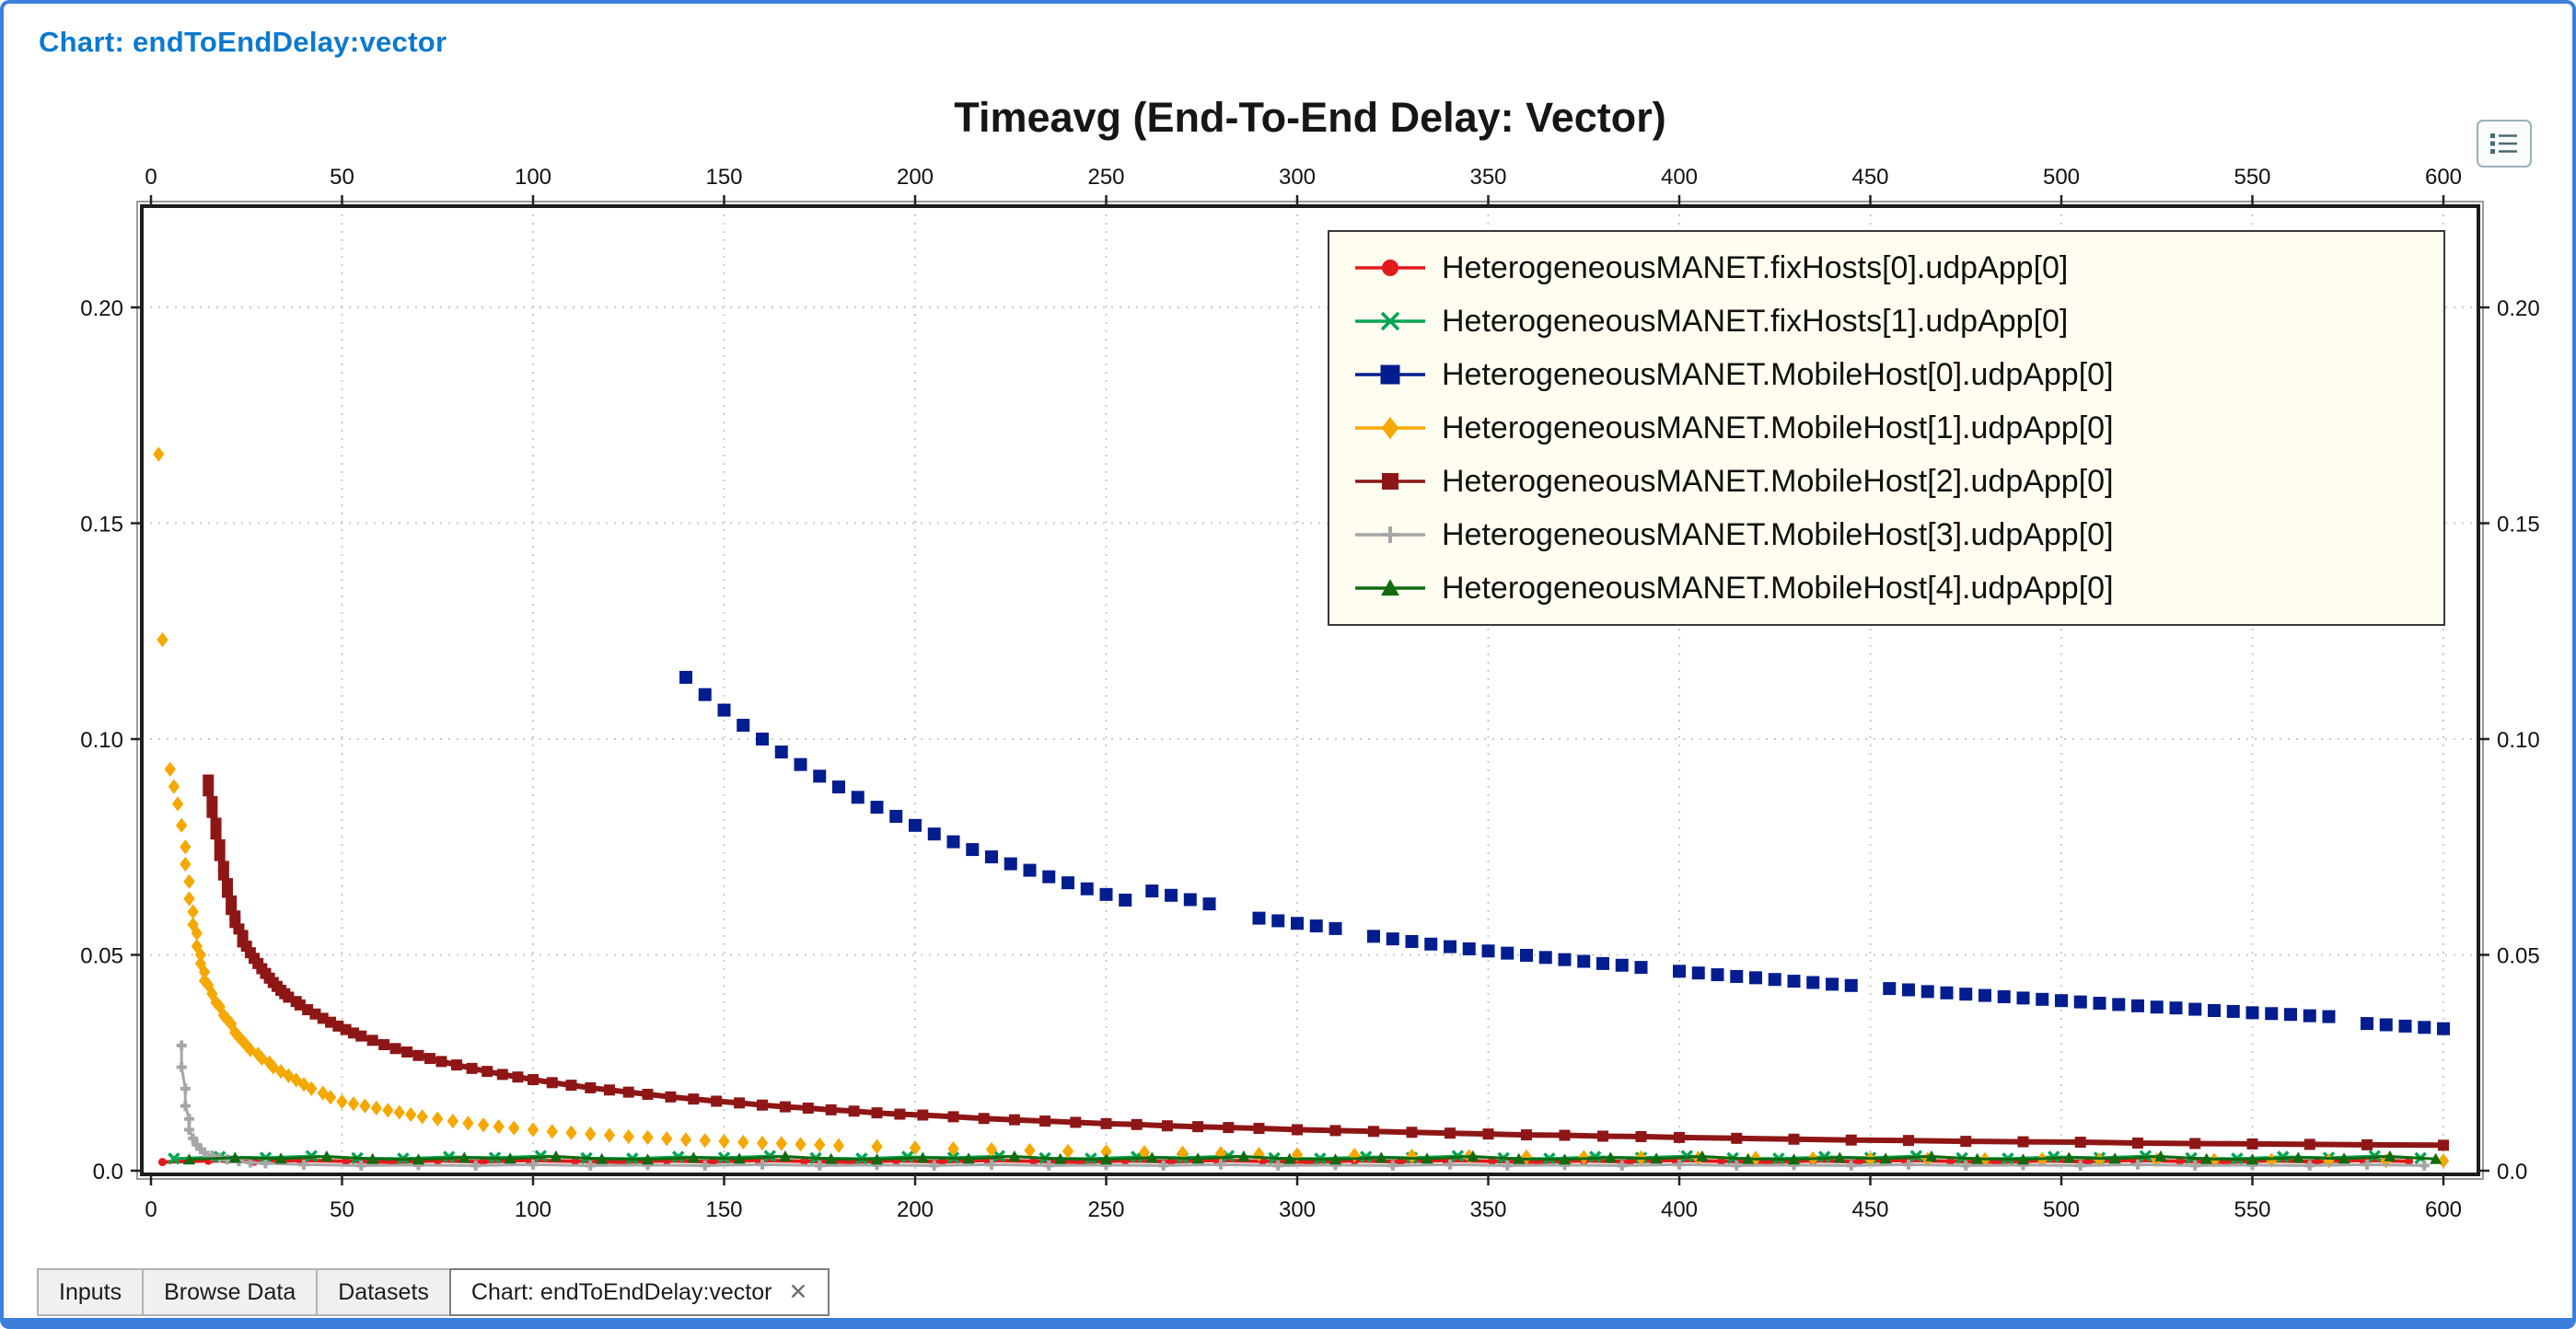 The image size is (2576, 1329). I want to click on tab-chart-endtoenddelay: Chart: endToEndDelay:vector ✕, so click(639, 1292).